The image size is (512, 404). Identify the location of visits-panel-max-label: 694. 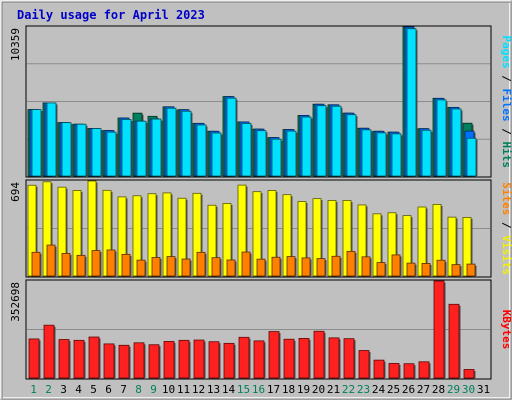
(15, 192).